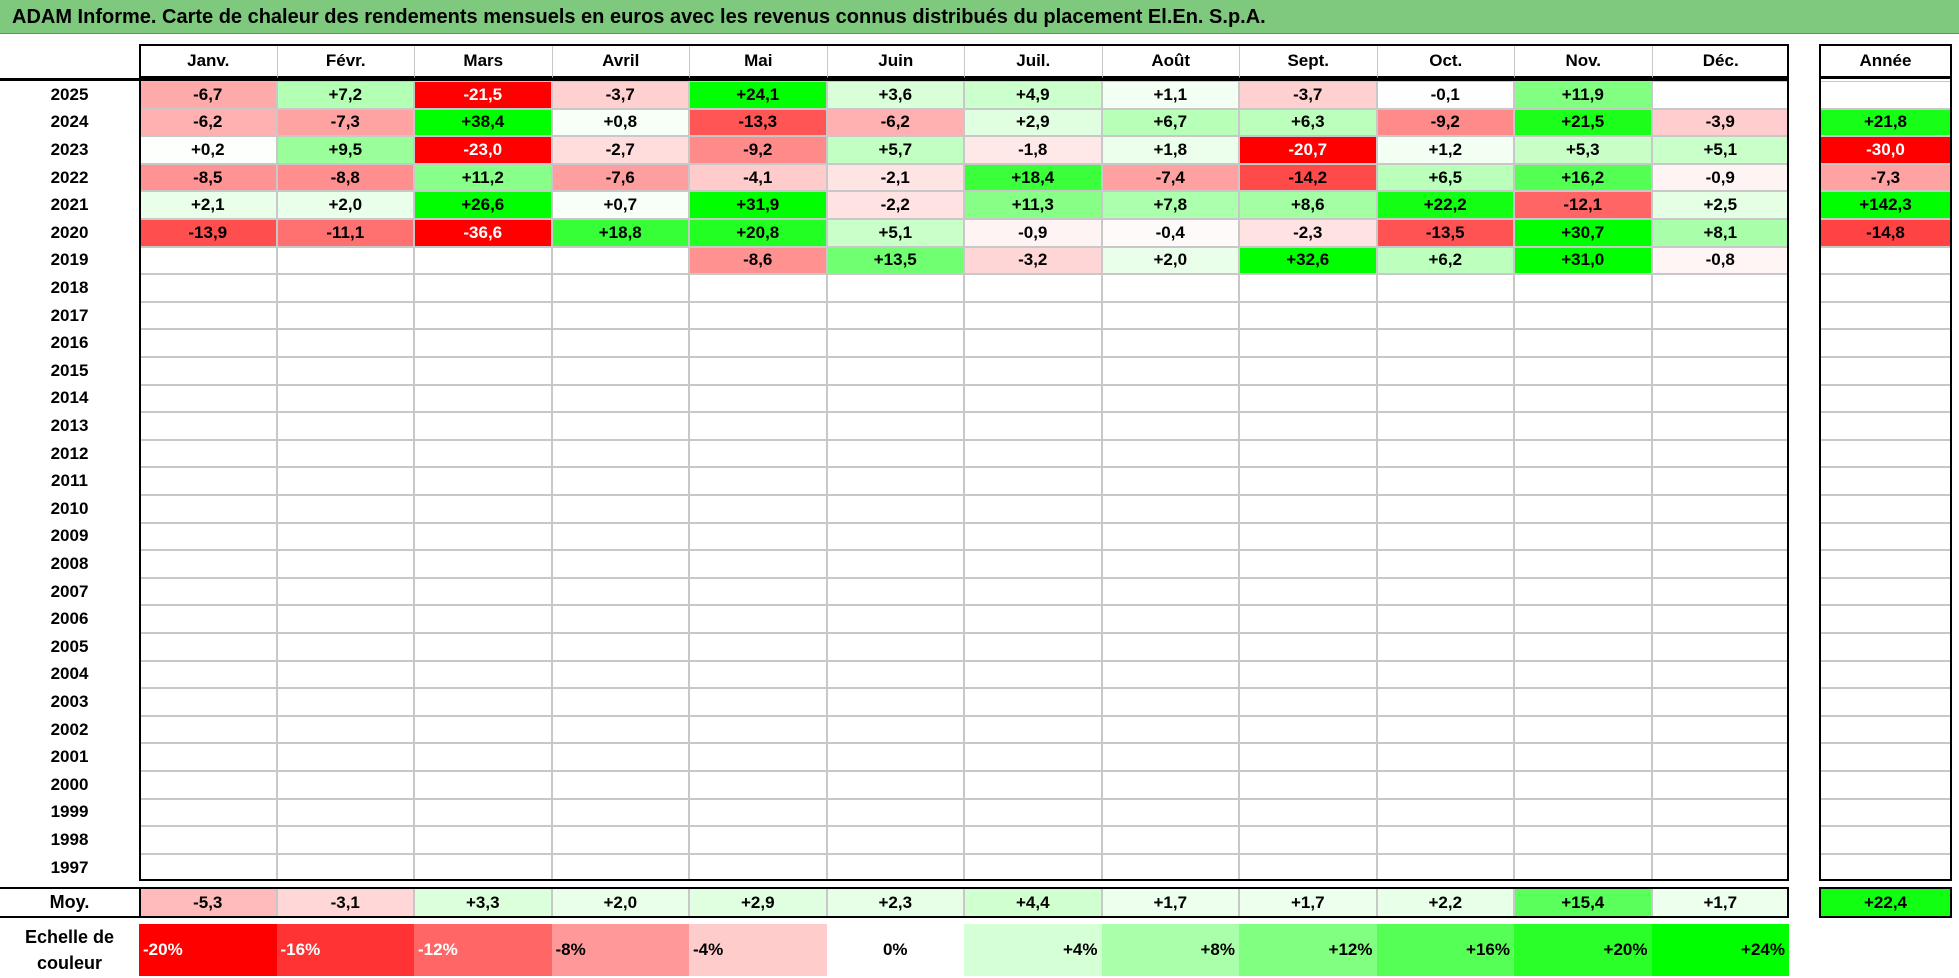 The image size is (1959, 978). Describe the element at coordinates (895, 260) in the screenshot. I see `heatmap-cell: +13,5` at that location.